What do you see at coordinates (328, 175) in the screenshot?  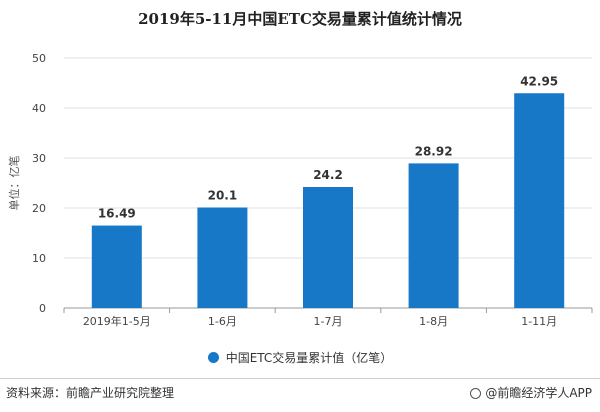 I see `data-label: 24.2` at bounding box center [328, 175].